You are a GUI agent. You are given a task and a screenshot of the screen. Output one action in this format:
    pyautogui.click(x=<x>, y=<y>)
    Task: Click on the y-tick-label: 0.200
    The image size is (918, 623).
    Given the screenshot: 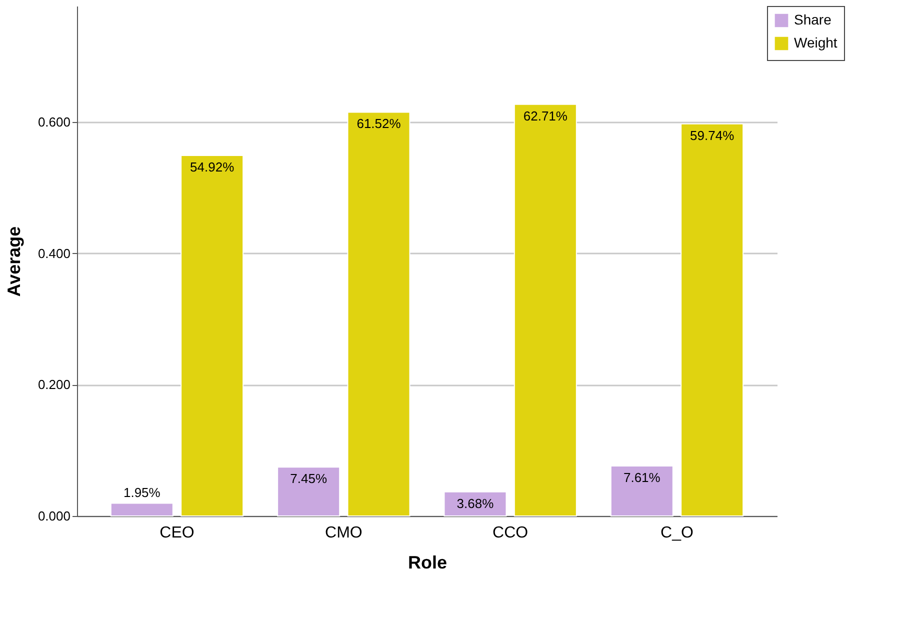 What is the action you would take?
    pyautogui.click(x=54, y=384)
    